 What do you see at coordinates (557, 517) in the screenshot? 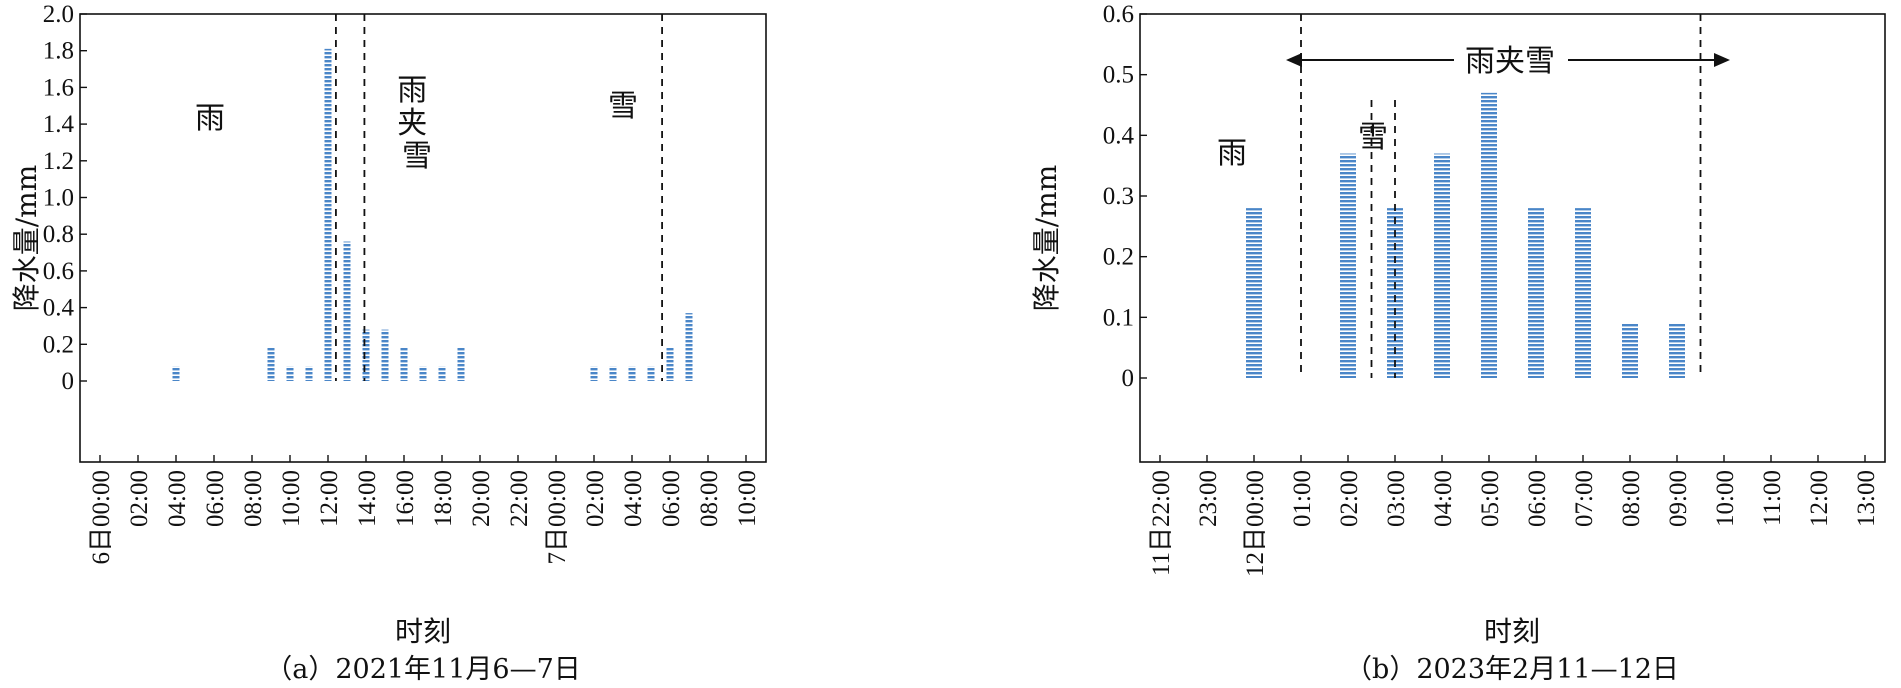
I see `x-tick-label: 7日00:00` at bounding box center [557, 517].